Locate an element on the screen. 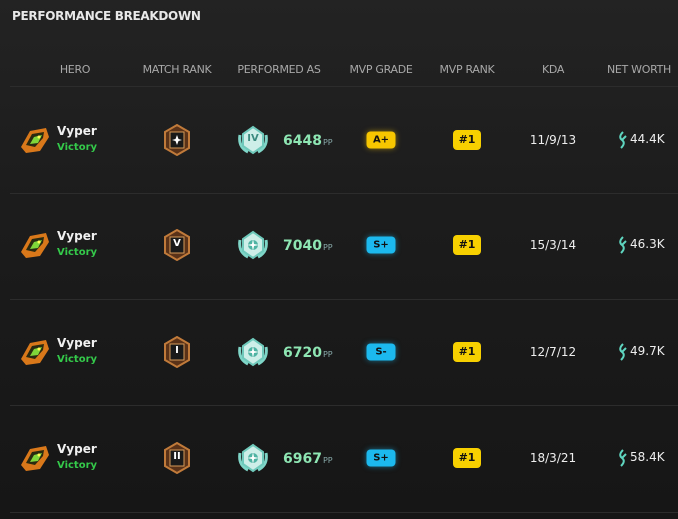  score-value: 6448 is located at coordinates (302, 141).